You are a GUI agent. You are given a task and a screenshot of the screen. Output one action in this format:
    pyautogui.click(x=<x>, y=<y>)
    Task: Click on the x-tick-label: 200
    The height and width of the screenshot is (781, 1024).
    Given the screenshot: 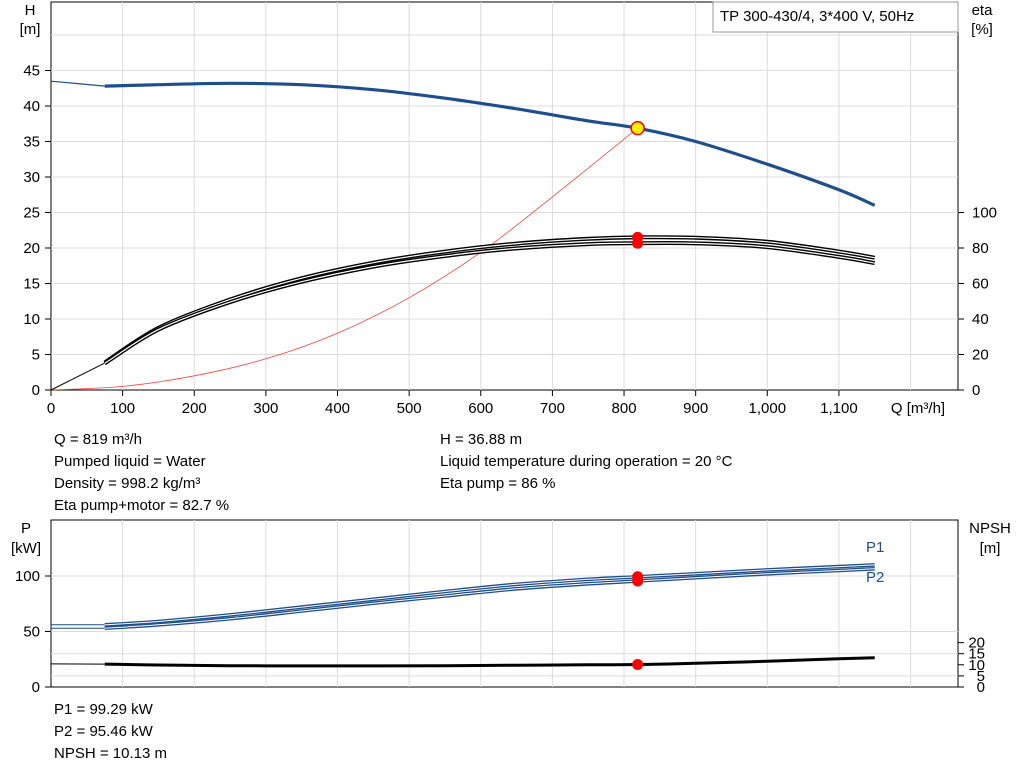 What is the action you would take?
    pyautogui.click(x=194, y=408)
    